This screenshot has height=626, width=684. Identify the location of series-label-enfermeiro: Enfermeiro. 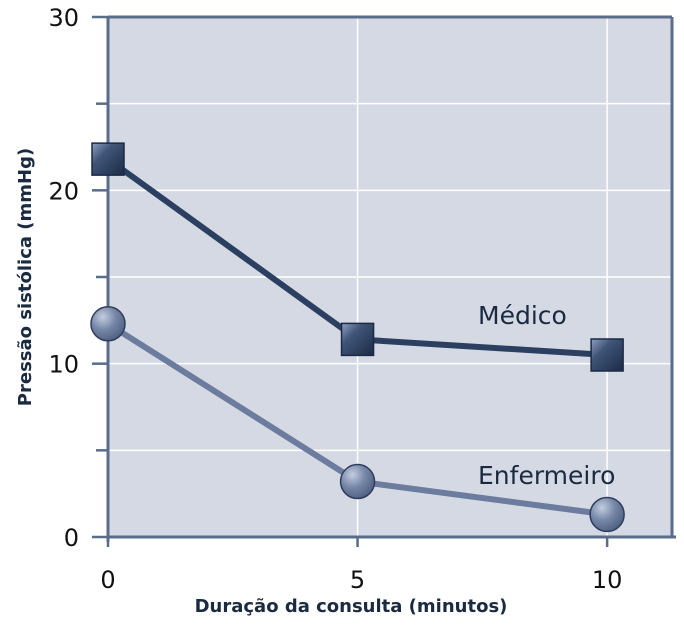
(546, 475).